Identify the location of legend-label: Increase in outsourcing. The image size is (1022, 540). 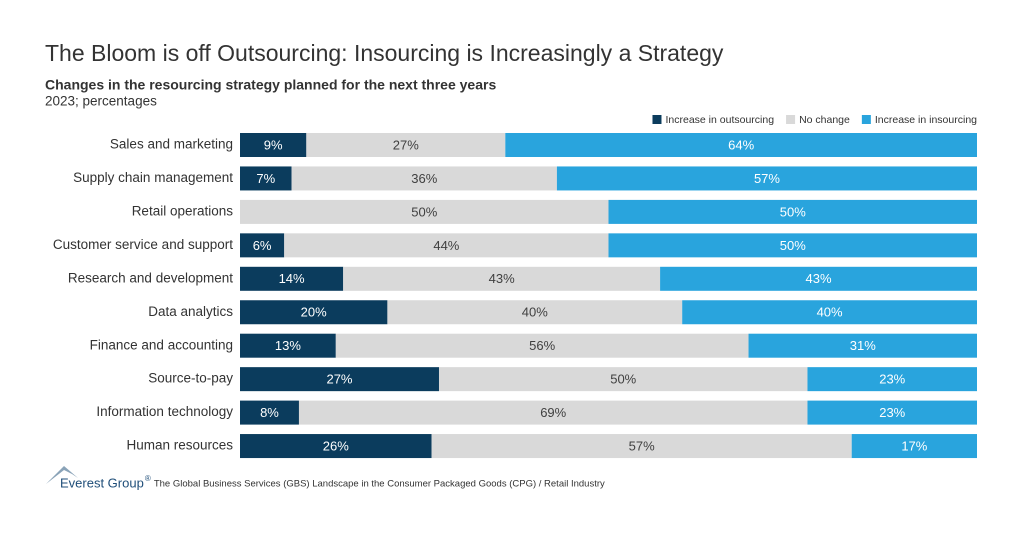
(719, 120).